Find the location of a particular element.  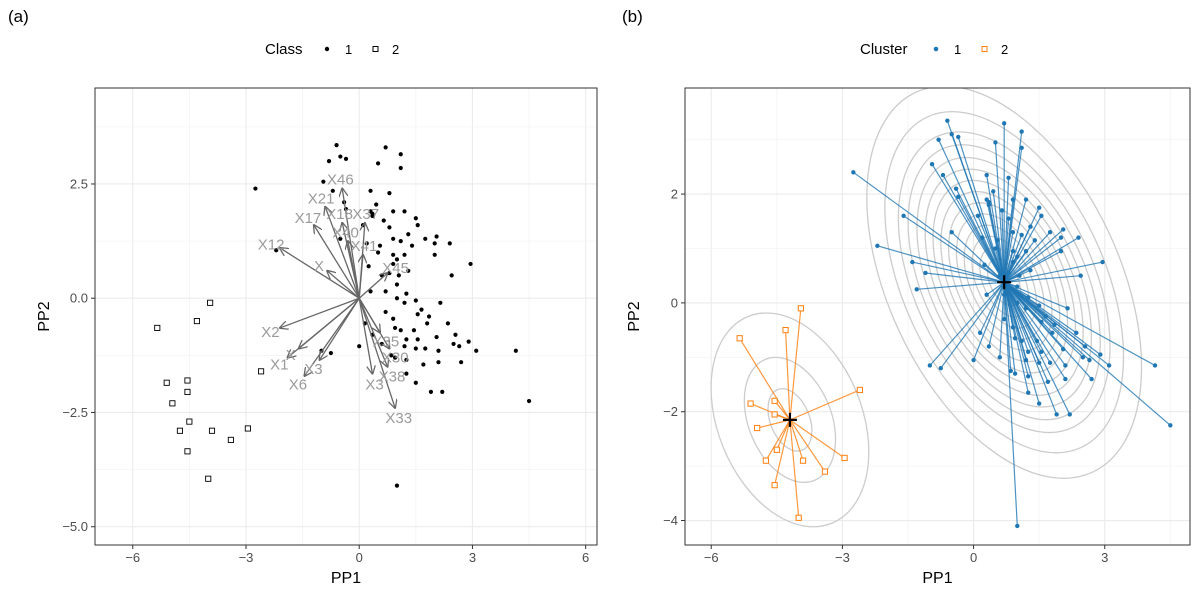

biplot-label: X1 is located at coordinates (279, 364).